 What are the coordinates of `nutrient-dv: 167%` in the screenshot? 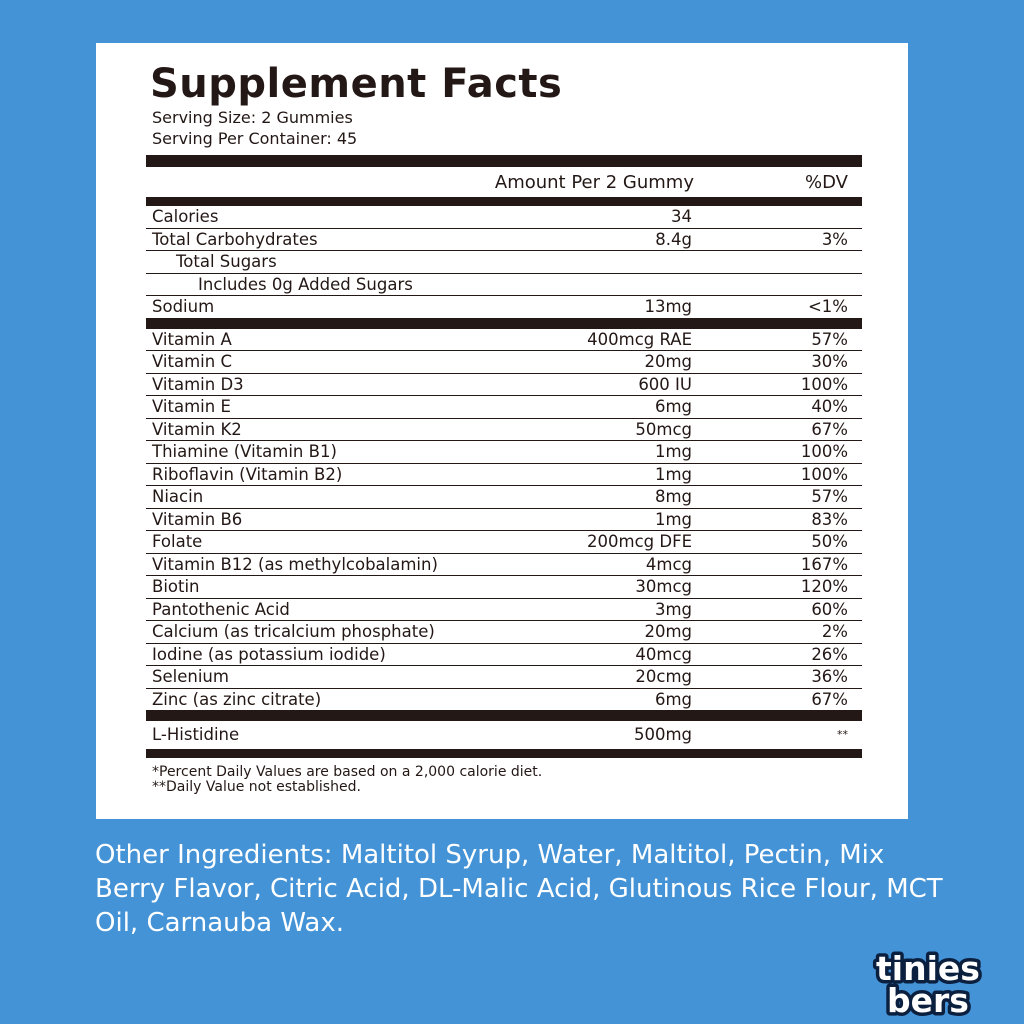 It's located at (824, 564).